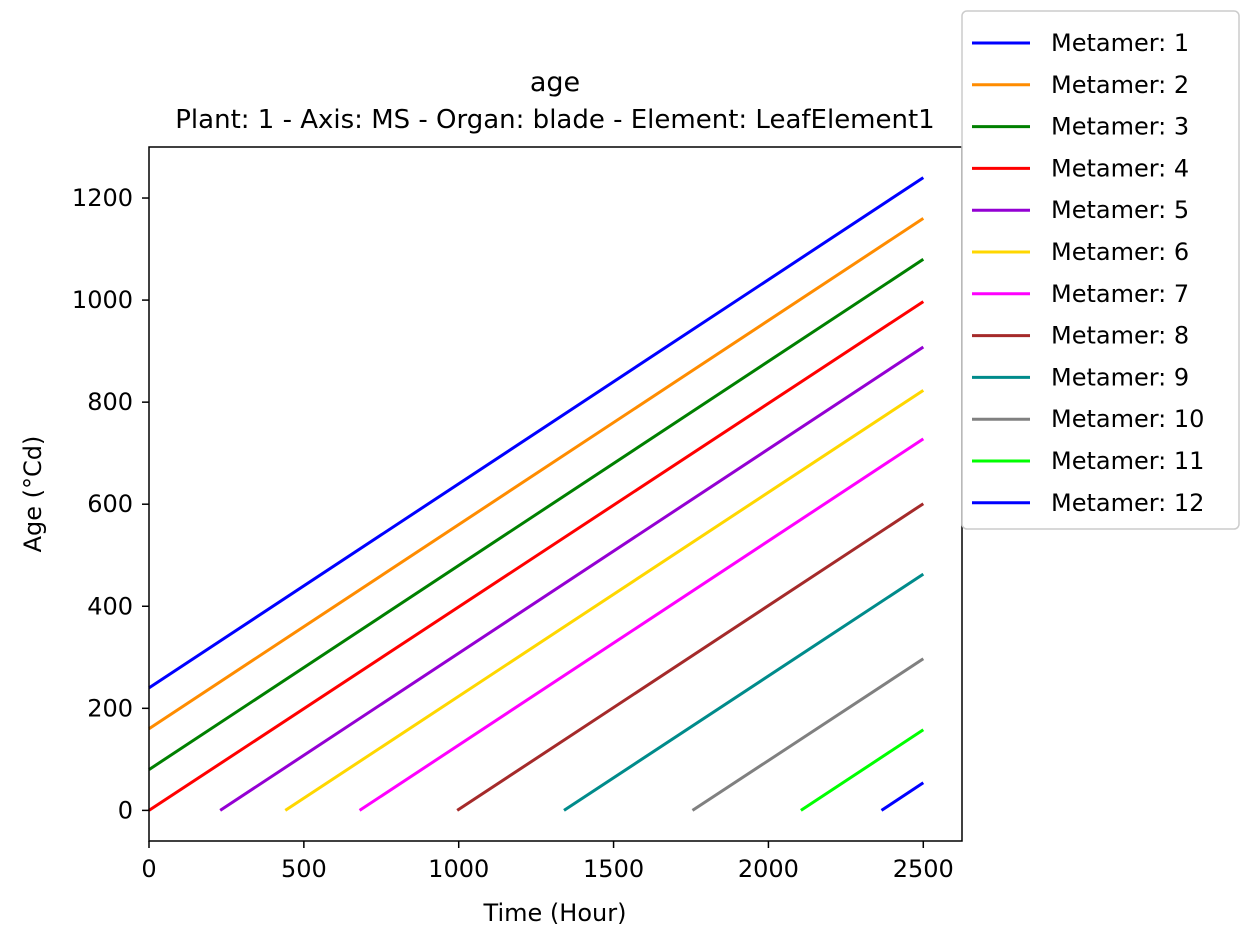 This screenshot has height=948, width=1259. I want to click on legend-label-metamer-12: Metamer: 12, so click(1127, 503).